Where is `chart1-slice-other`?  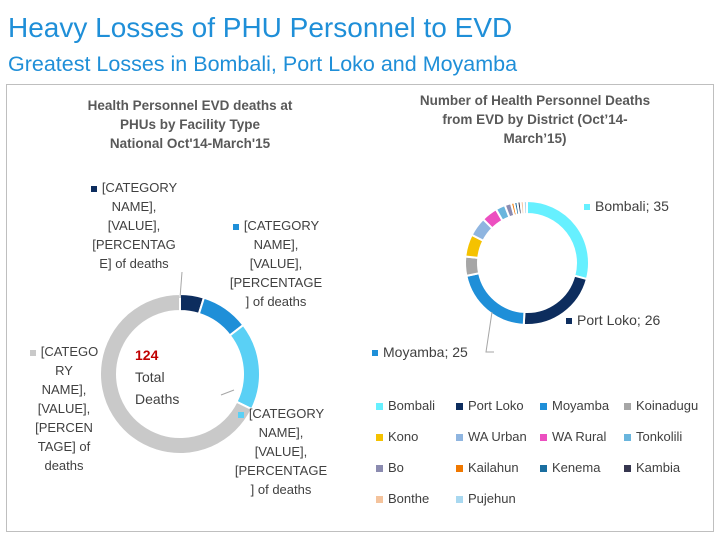 chart1-slice-other is located at coordinates (176, 373).